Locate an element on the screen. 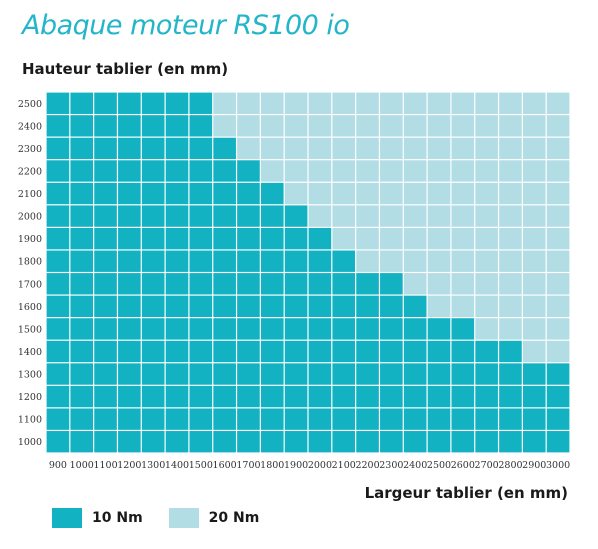 The image size is (598, 549). heatmap-cell-1200x1000 is located at coordinates (129, 442).